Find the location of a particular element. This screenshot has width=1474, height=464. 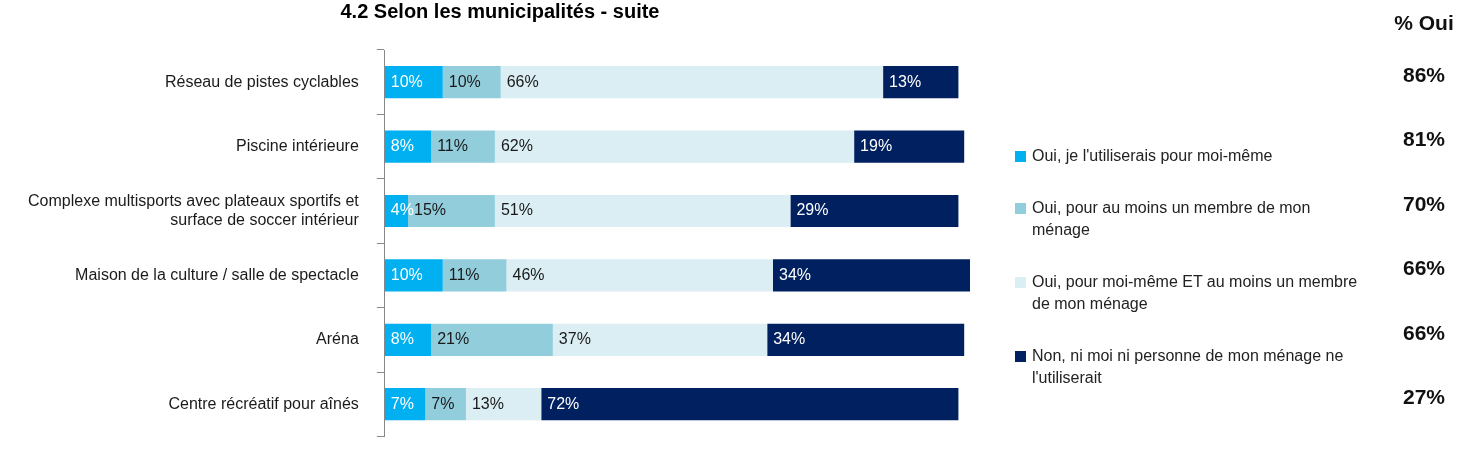

data-label: 51% is located at coordinates (516, 210).